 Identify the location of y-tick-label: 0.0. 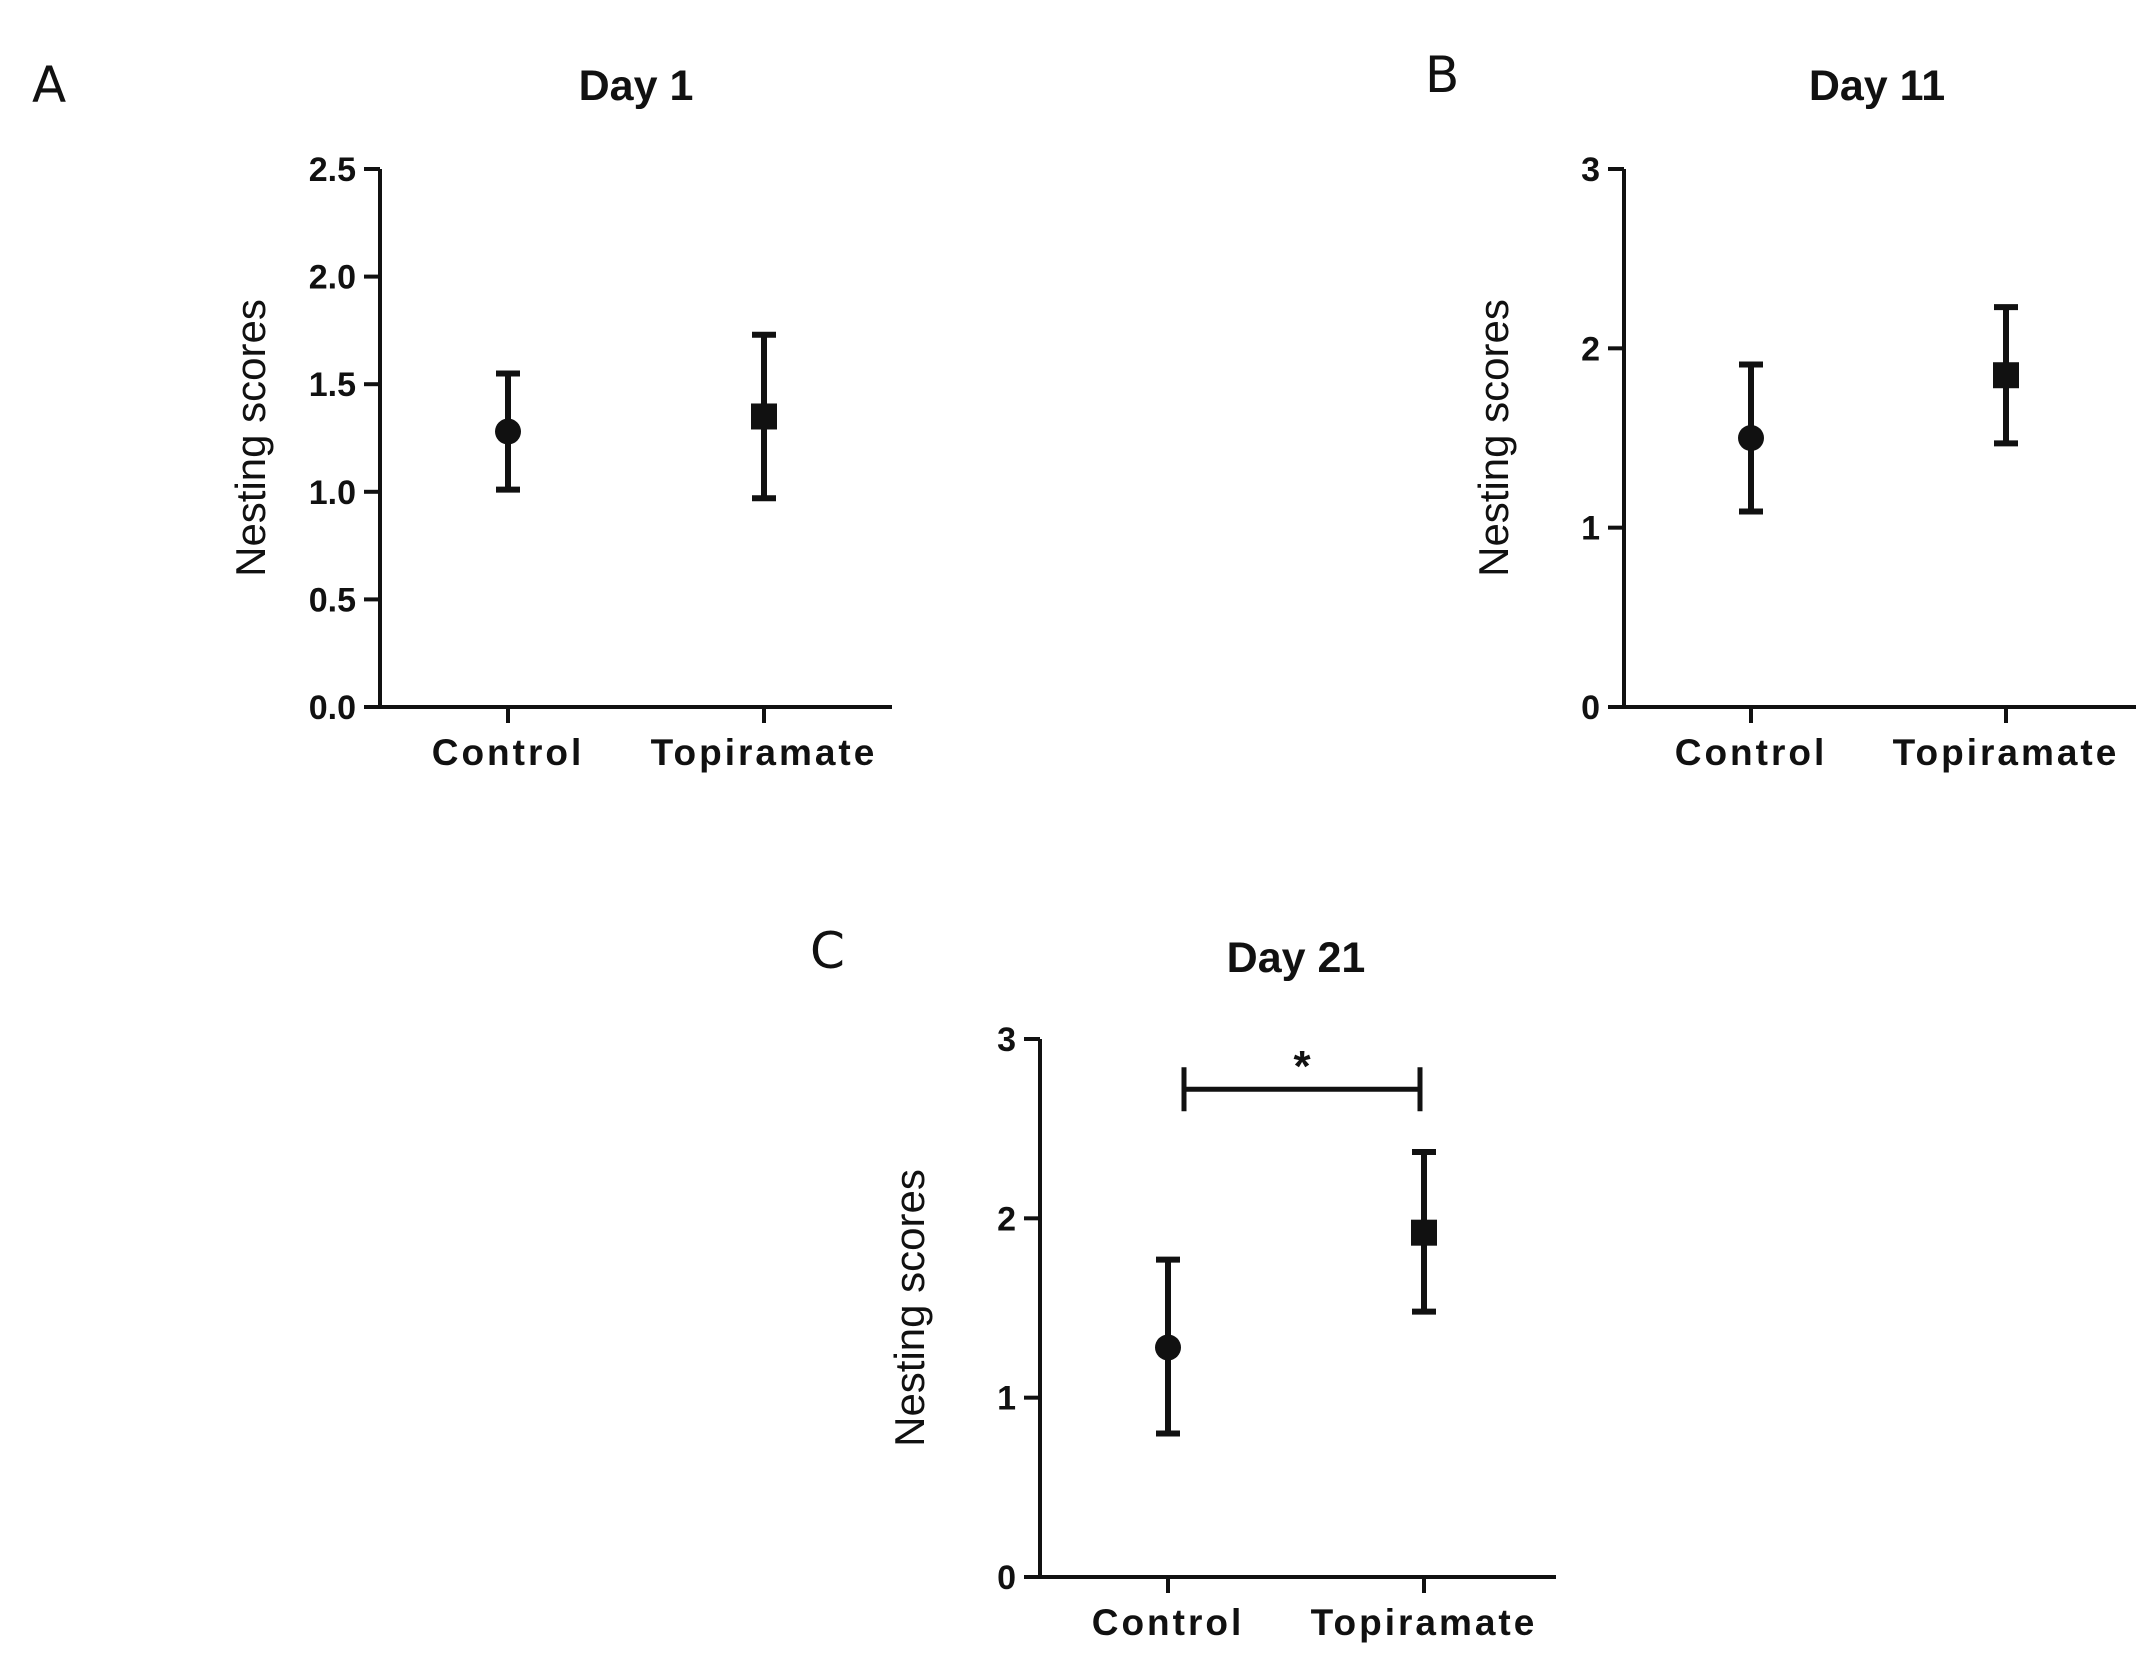
(332, 708).